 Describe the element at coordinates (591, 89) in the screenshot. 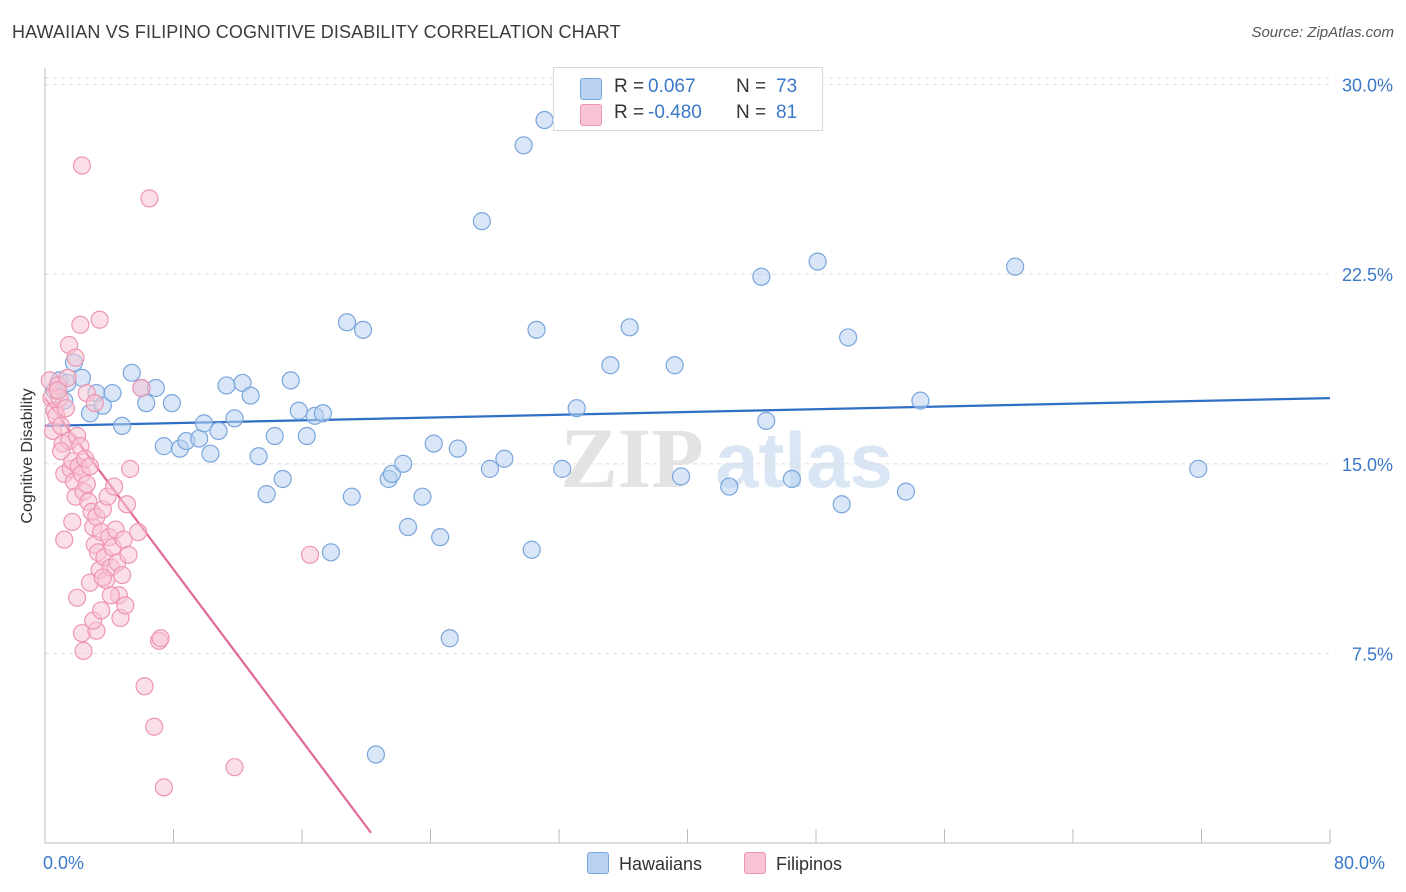

I see `hawaiians-swatch` at that location.